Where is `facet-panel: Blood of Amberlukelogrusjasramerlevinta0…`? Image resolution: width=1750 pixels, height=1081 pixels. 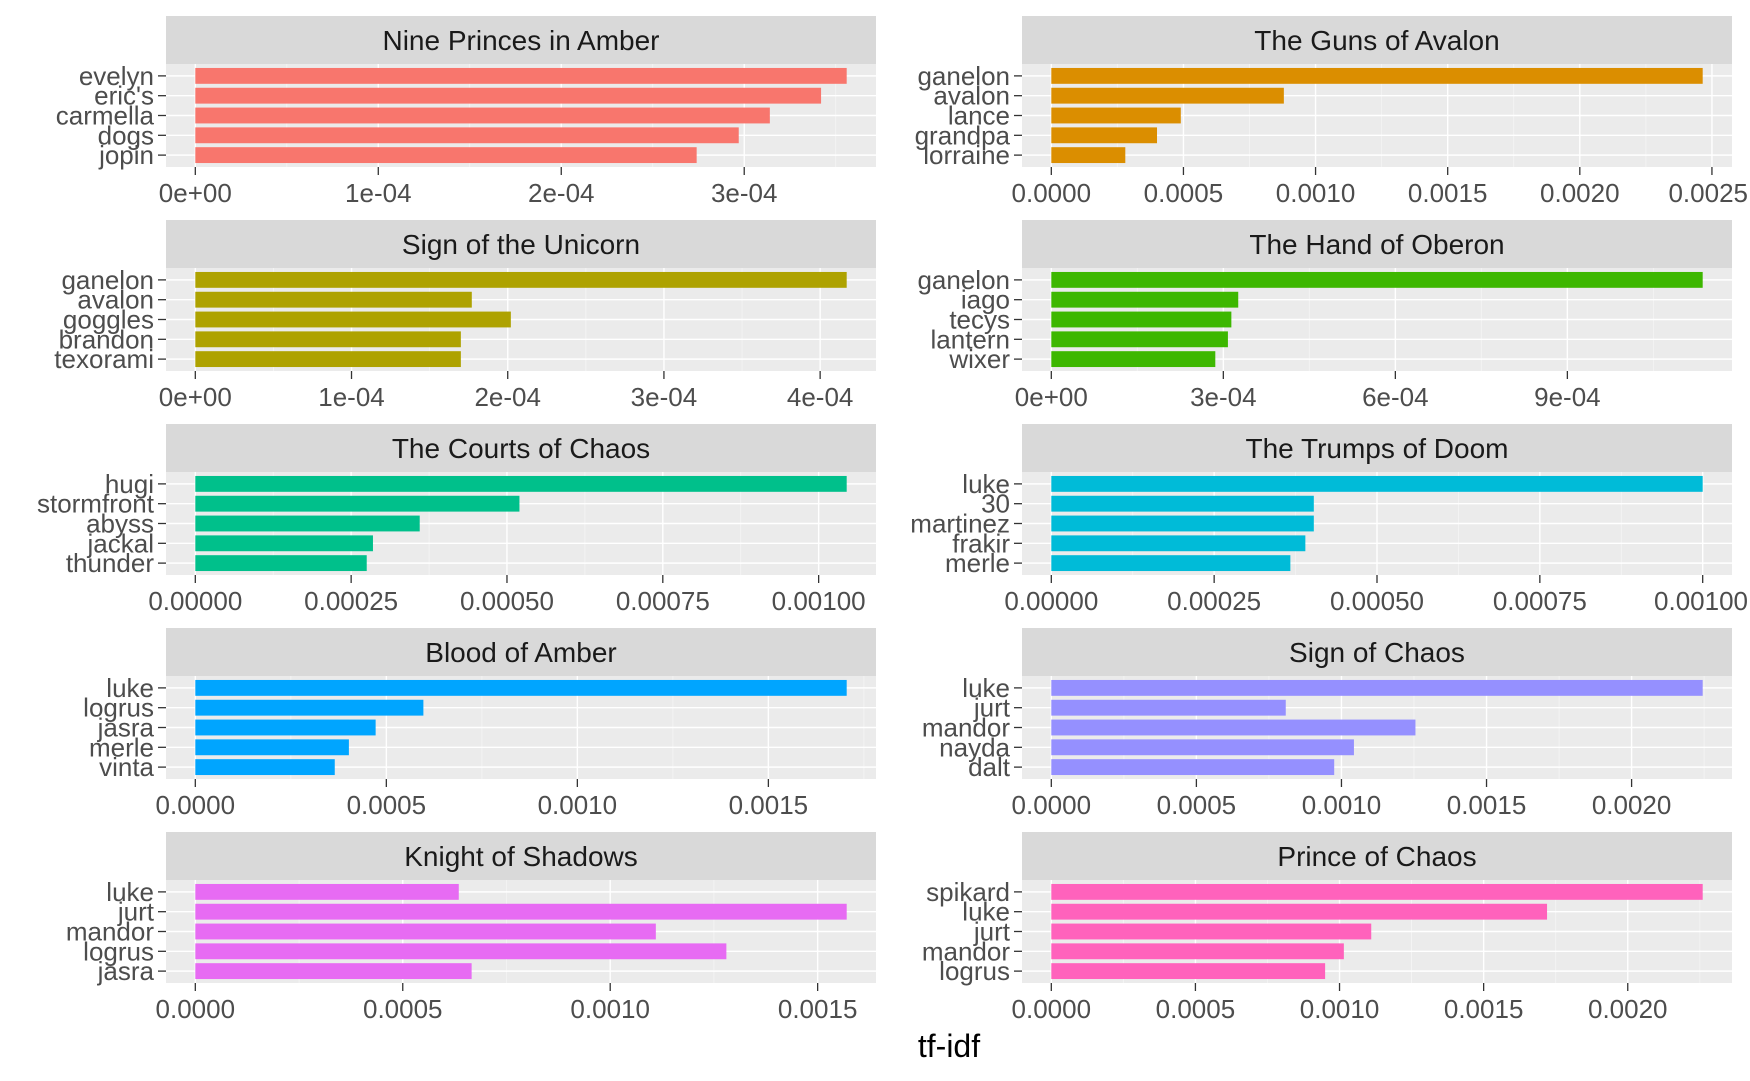
facet-panel: Blood of Amberlukelogrusjasramerlevinta0… is located at coordinates (479, 724).